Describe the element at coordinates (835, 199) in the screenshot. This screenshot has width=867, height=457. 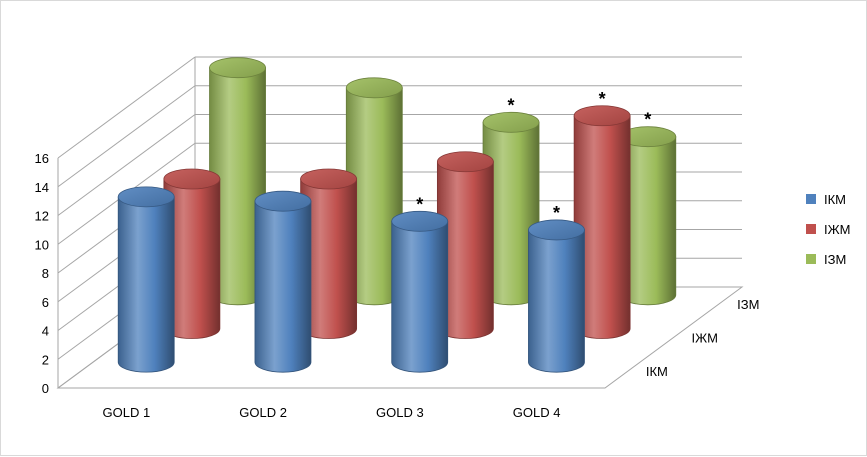
I see `legend-label: ІКМ` at that location.